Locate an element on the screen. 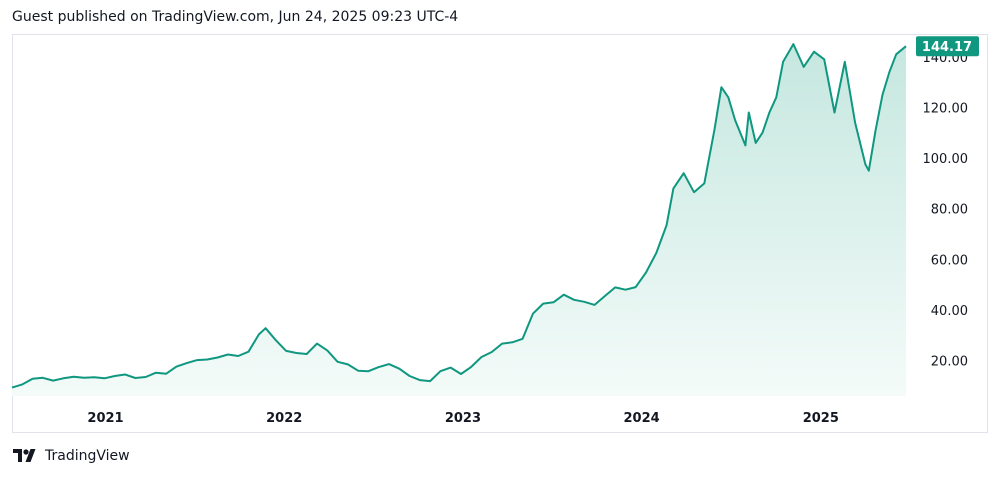  x-tick-label: 2025 is located at coordinates (821, 418).